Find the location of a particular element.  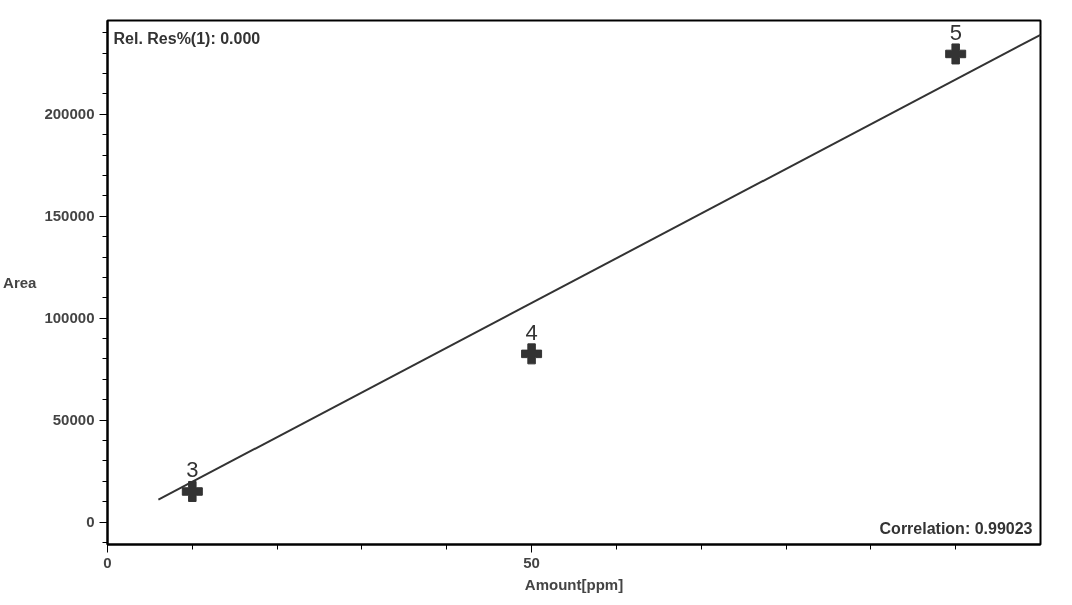

annotation: 4 is located at coordinates (531, 332).